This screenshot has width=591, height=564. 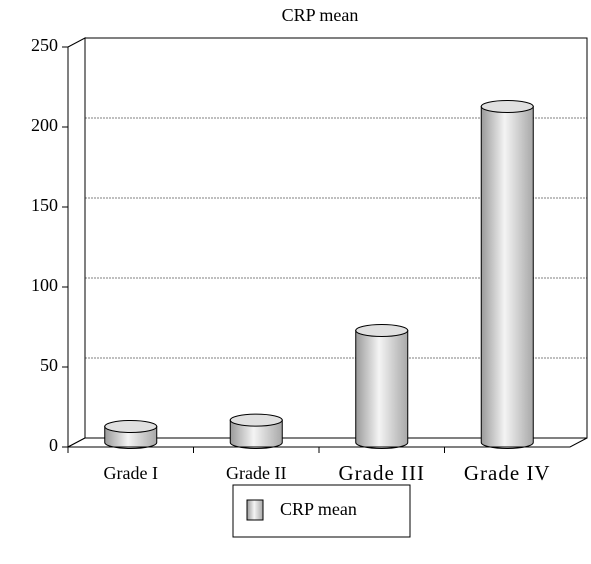 I want to click on y-tick-label: 150, so click(x=44, y=205).